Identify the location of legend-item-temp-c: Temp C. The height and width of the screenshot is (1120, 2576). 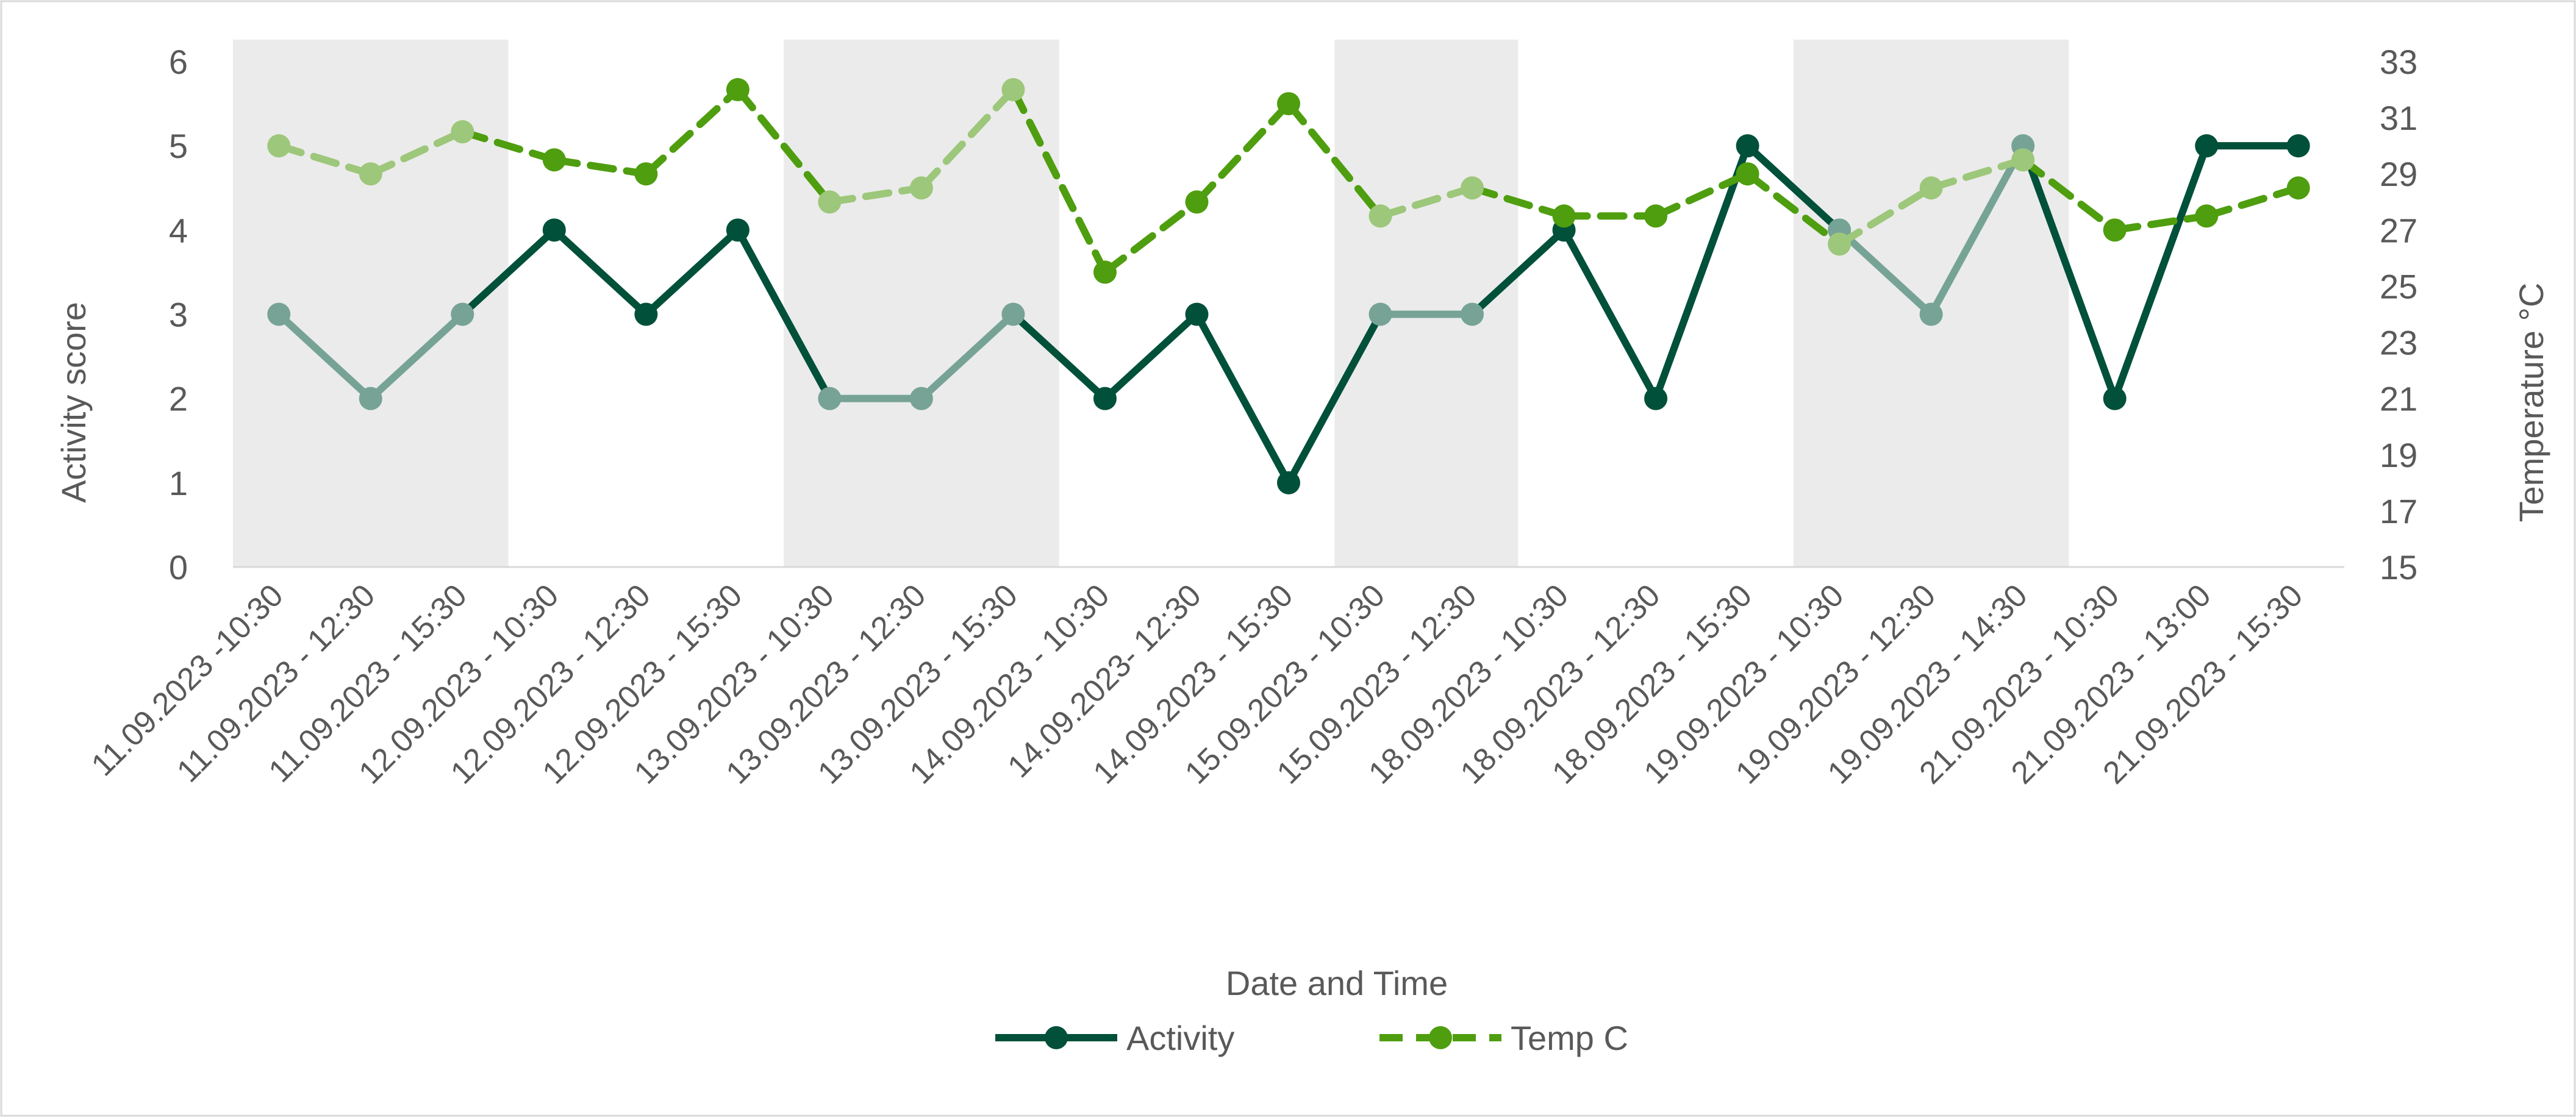
(1503, 1038).